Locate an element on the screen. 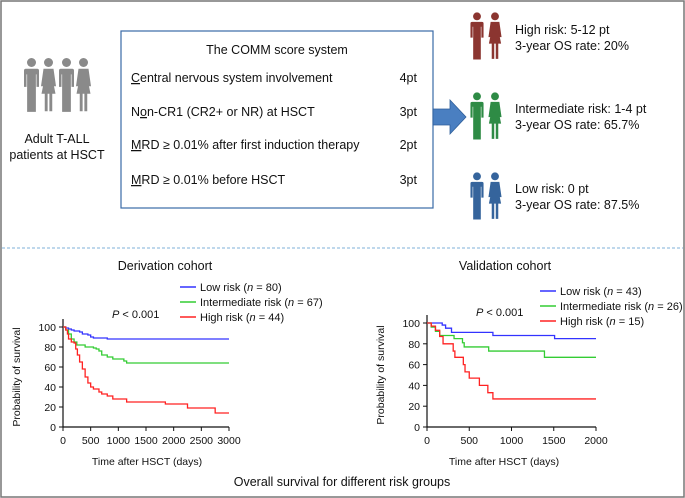  legend-entry: Intermediate risk (n = 26) is located at coordinates (621, 307).